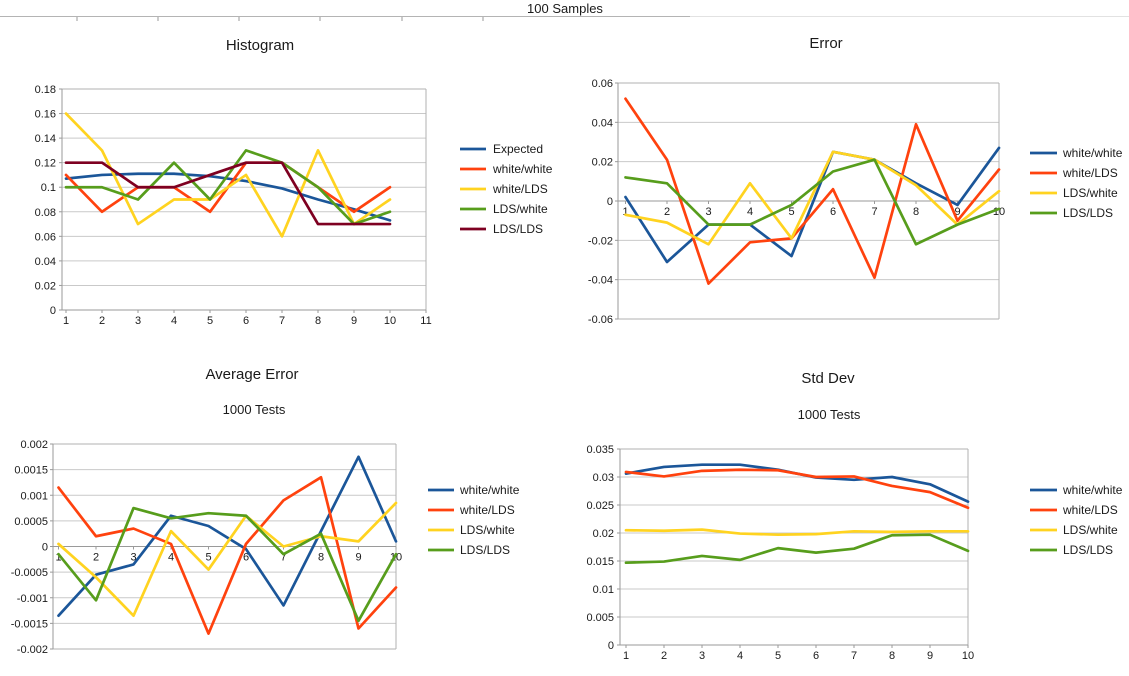  I want to click on error-title: Error, so click(826, 43).